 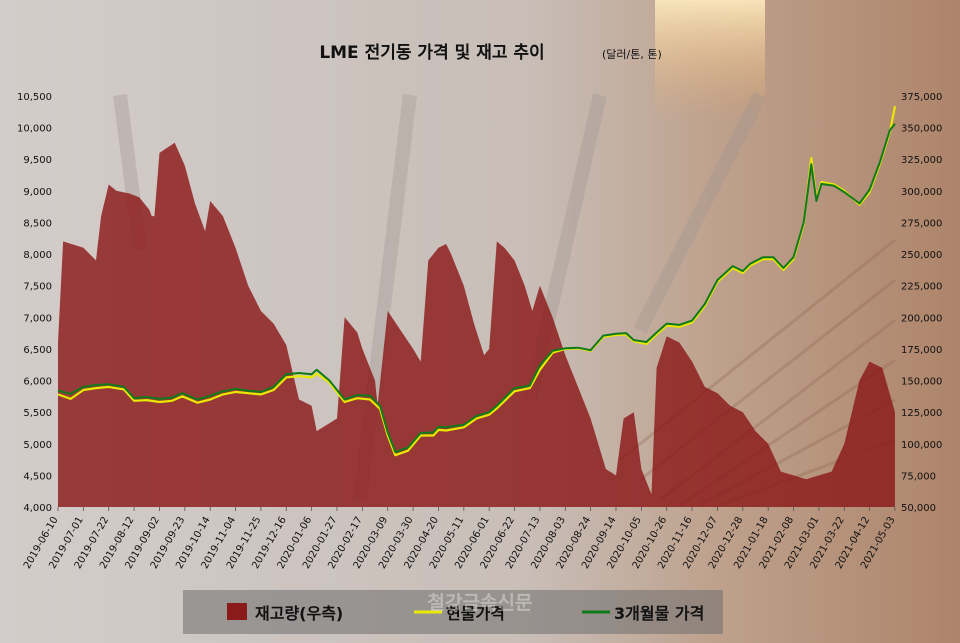 I want to click on y-right-tick-label: 100,000, so click(x=921, y=445).